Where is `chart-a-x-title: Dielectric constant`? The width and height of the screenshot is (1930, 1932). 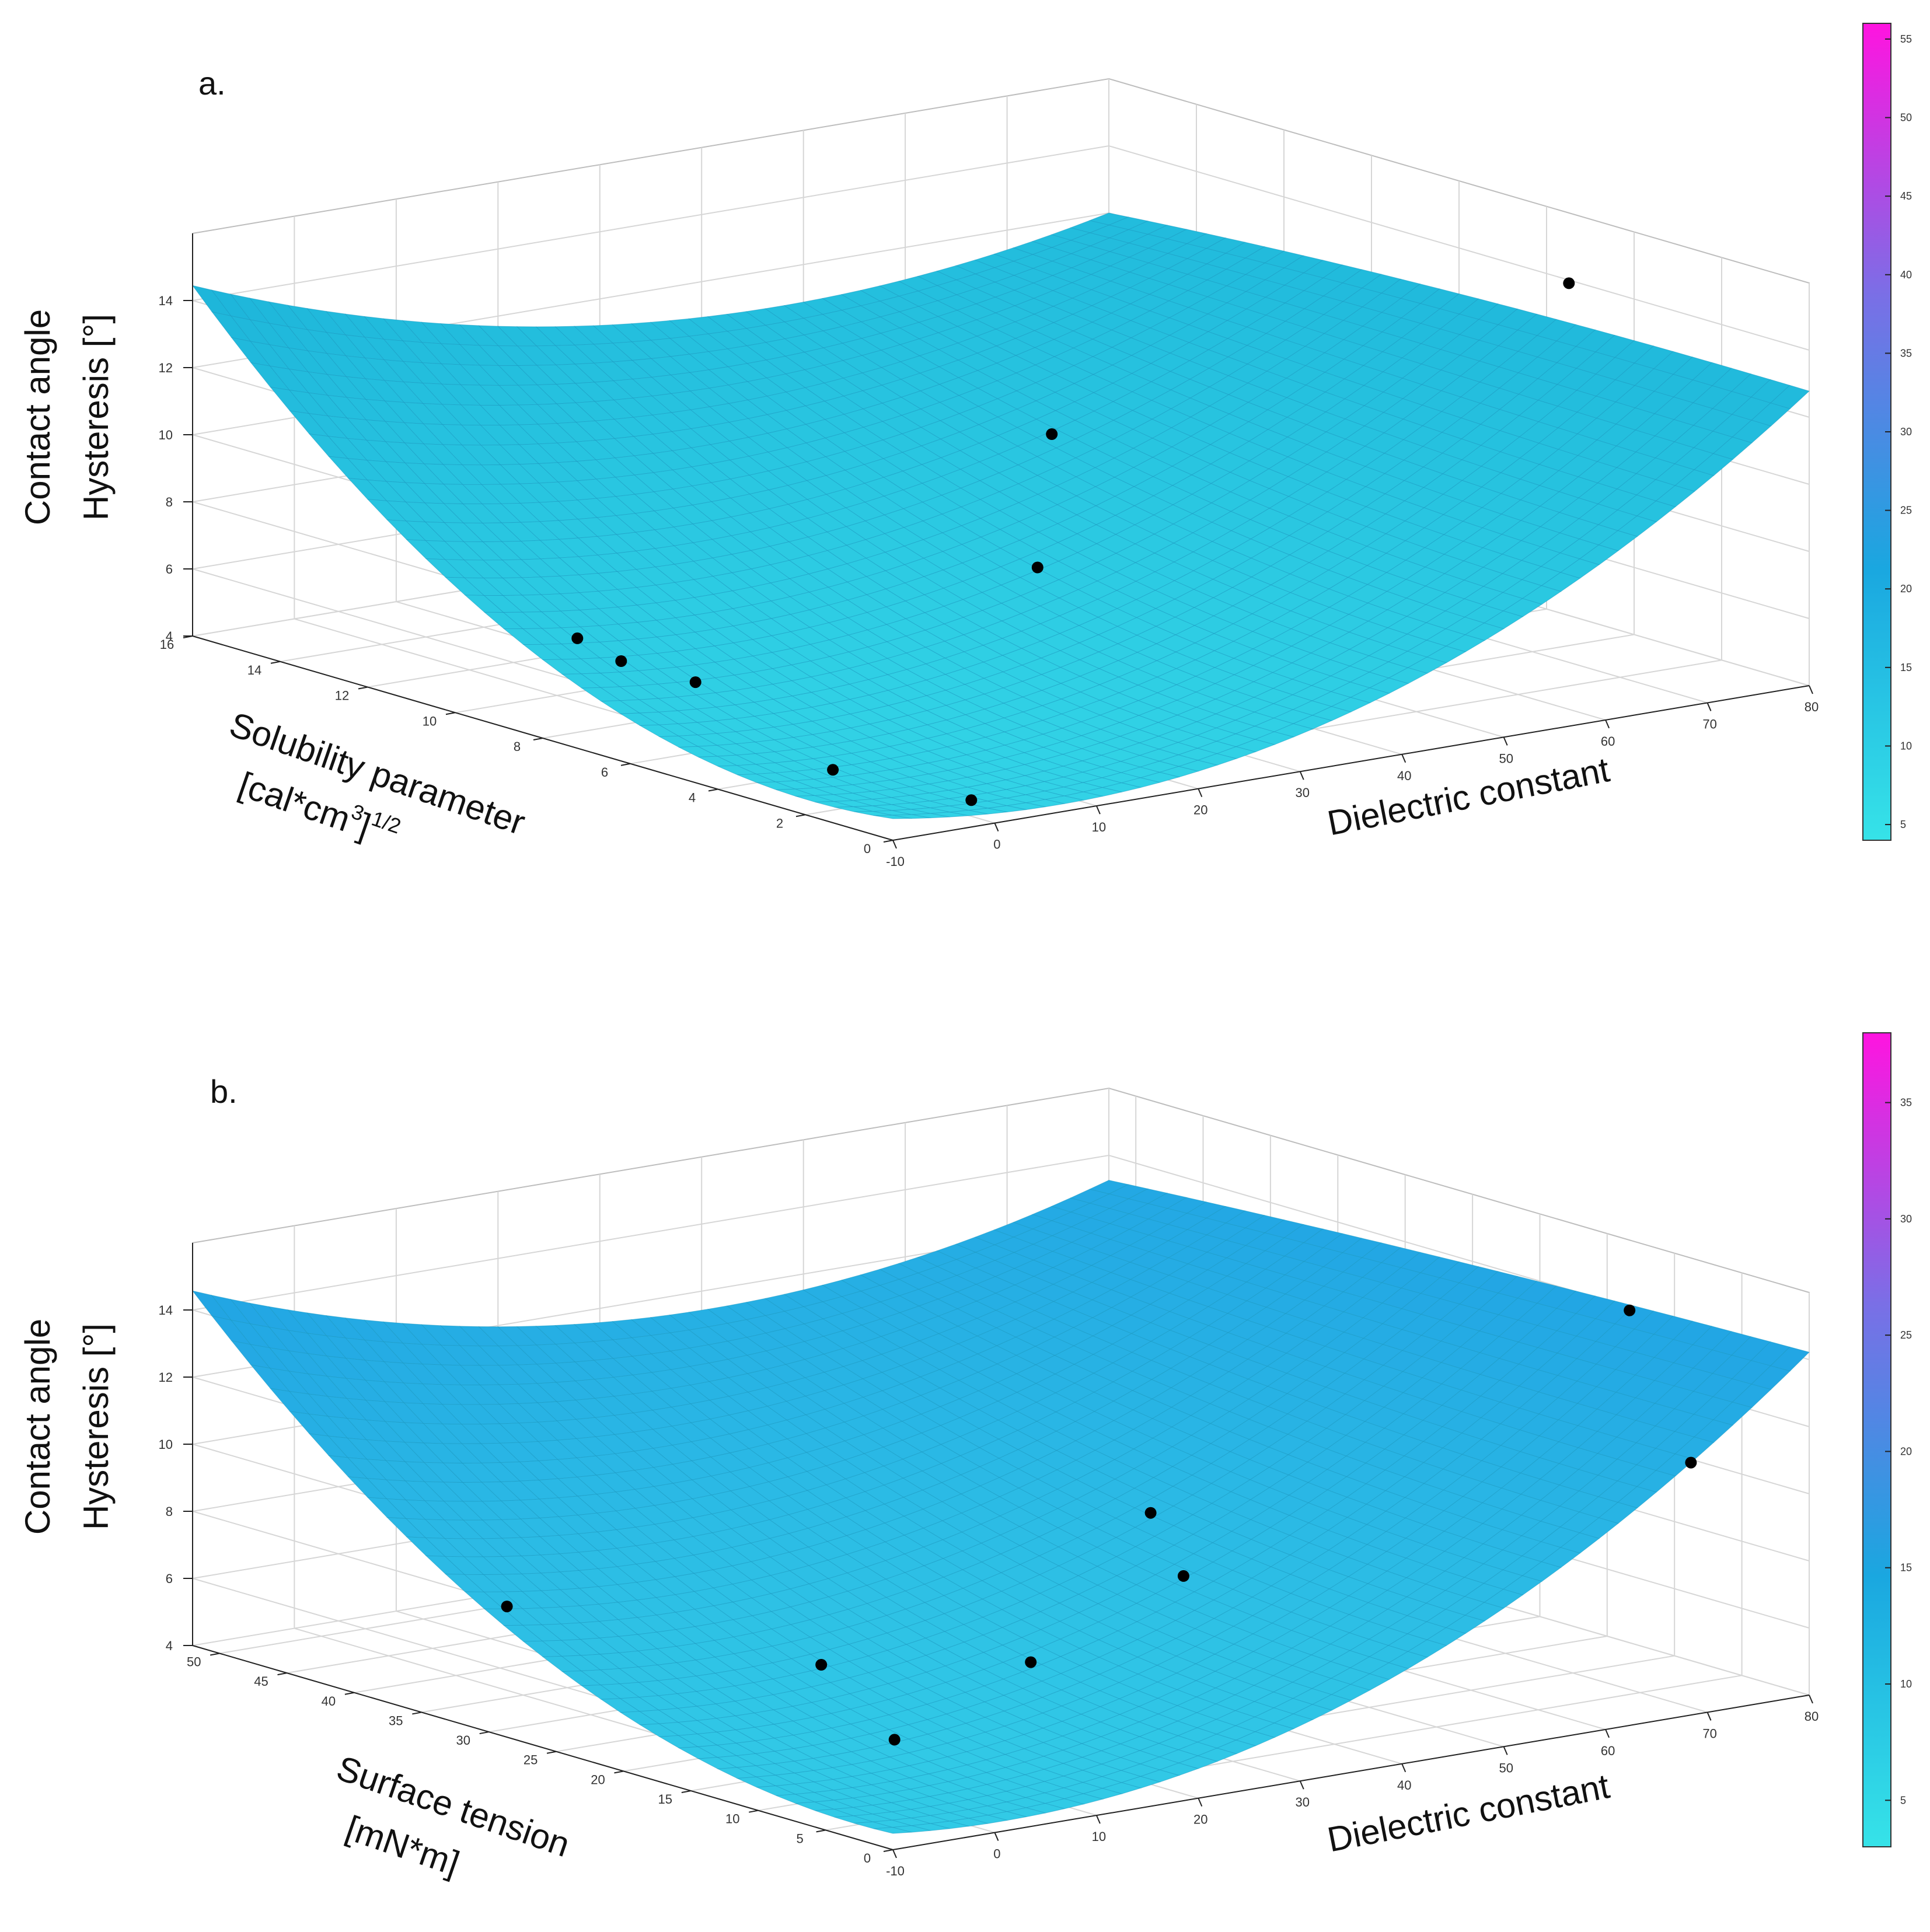
chart-a-x-title: Dielectric constant is located at coordinates (1468, 796).